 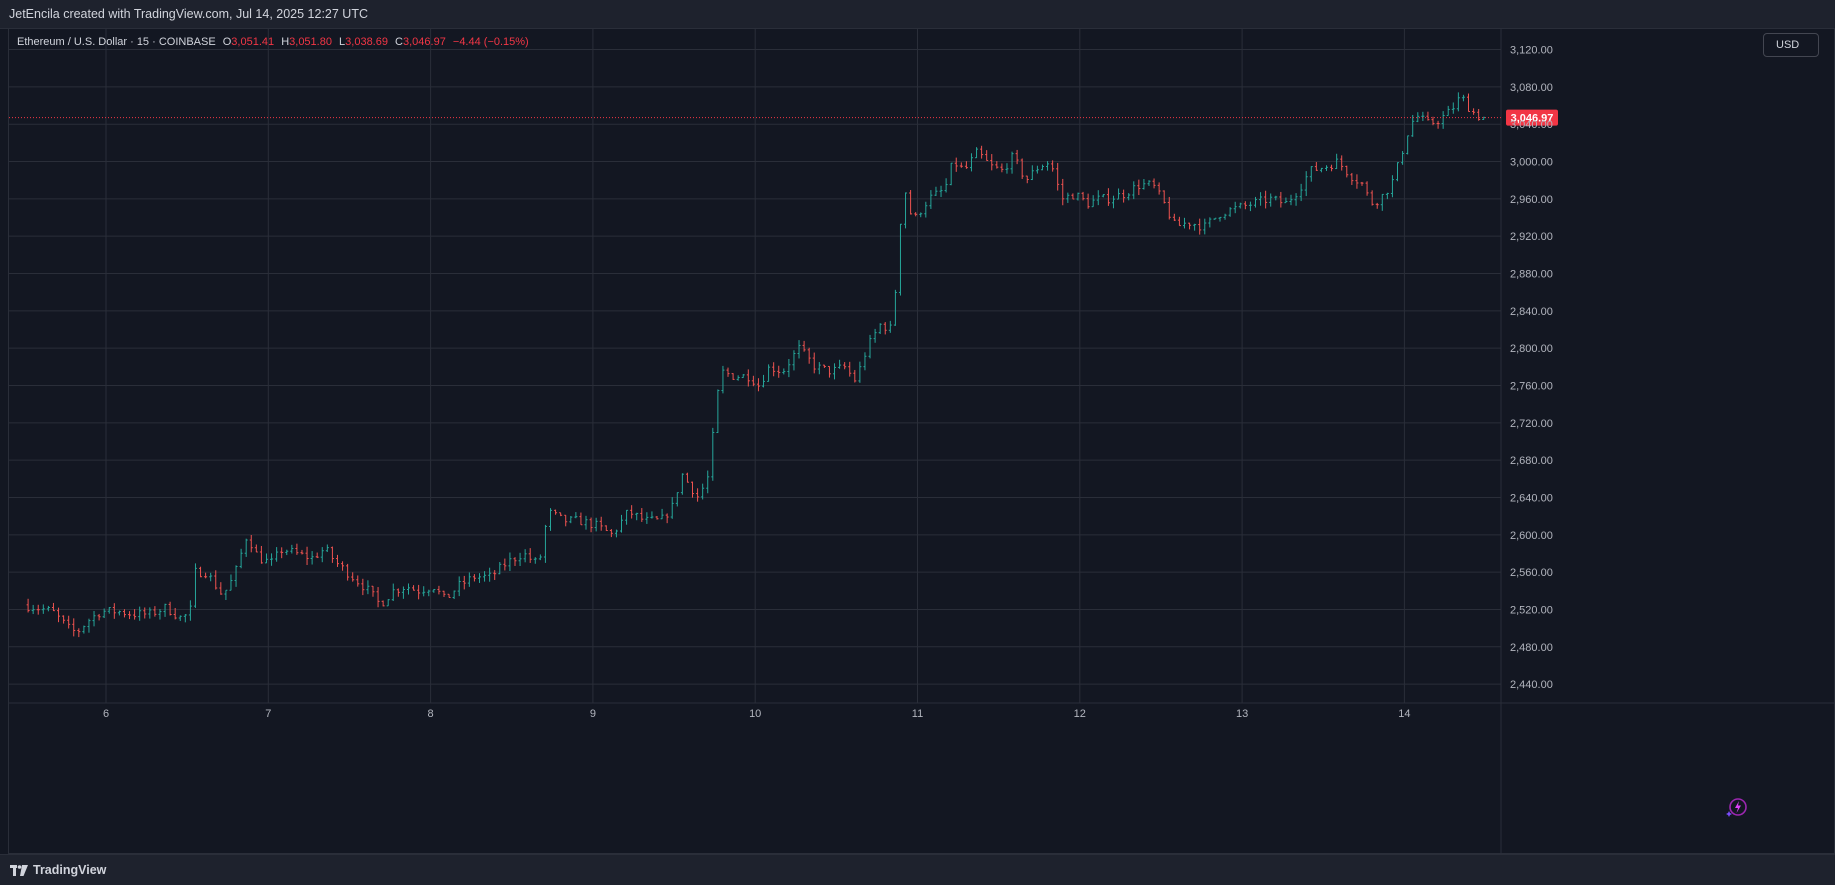 What do you see at coordinates (1531, 312) in the screenshot?
I see `y-tick-label: 2,840.00` at bounding box center [1531, 312].